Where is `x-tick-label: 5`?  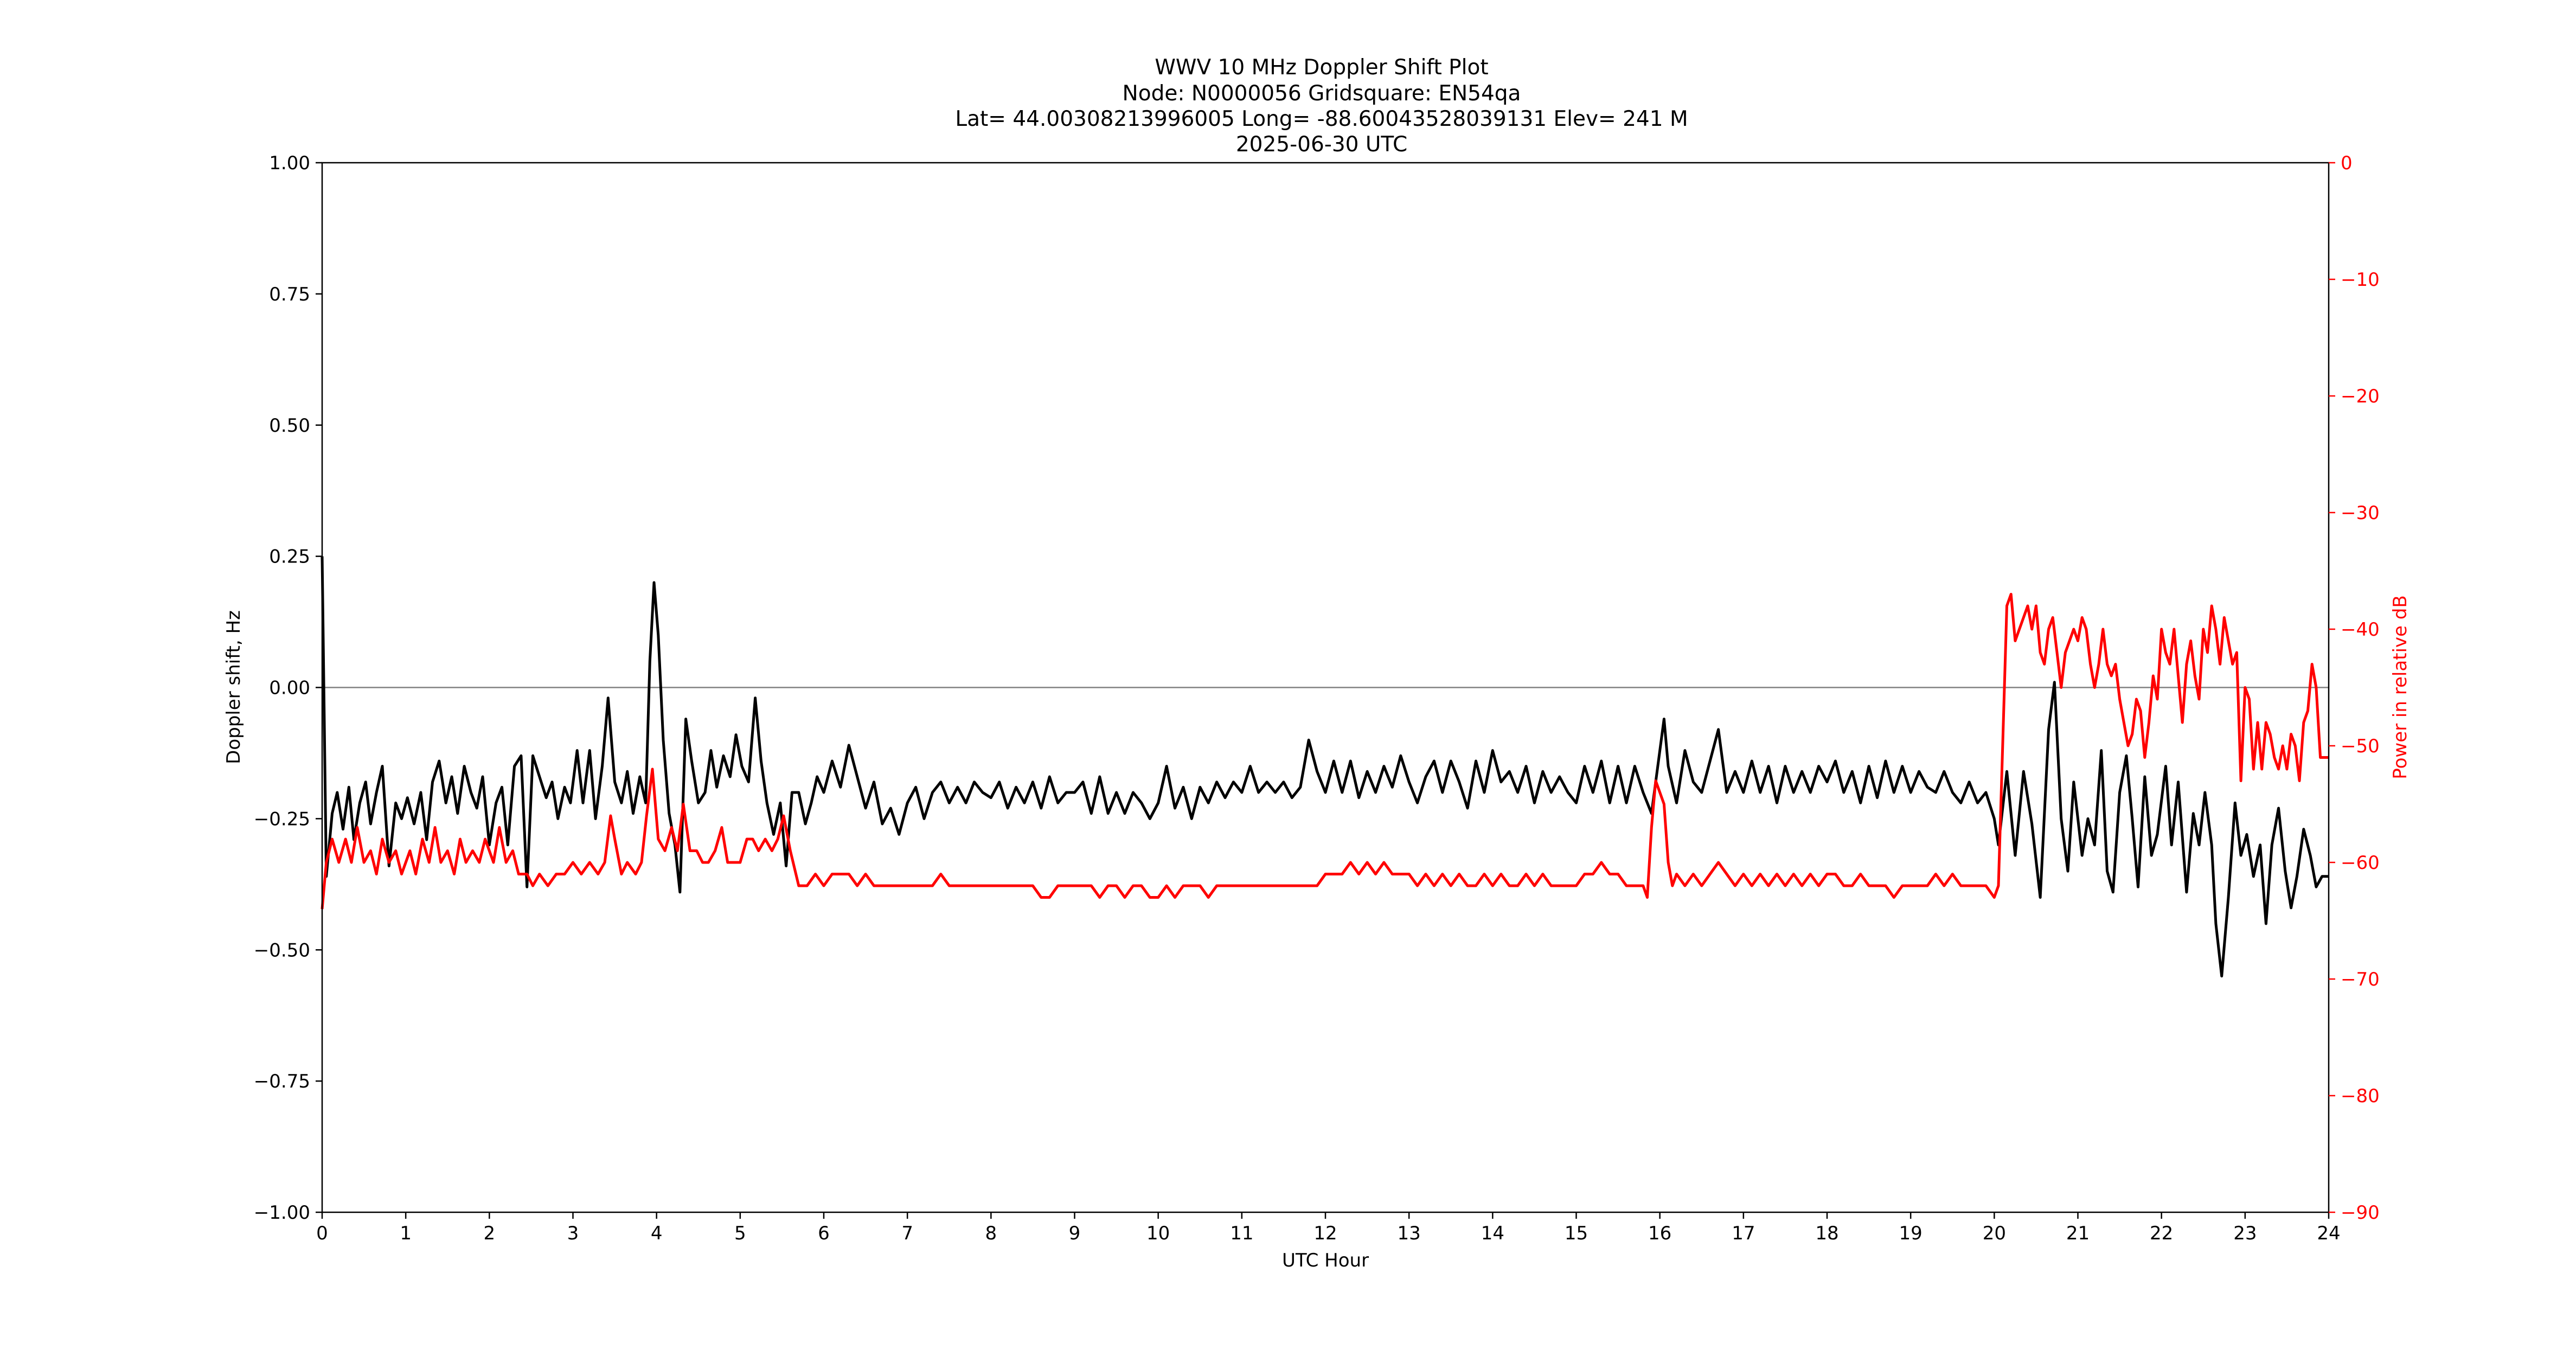 x-tick-label: 5 is located at coordinates (740, 1233).